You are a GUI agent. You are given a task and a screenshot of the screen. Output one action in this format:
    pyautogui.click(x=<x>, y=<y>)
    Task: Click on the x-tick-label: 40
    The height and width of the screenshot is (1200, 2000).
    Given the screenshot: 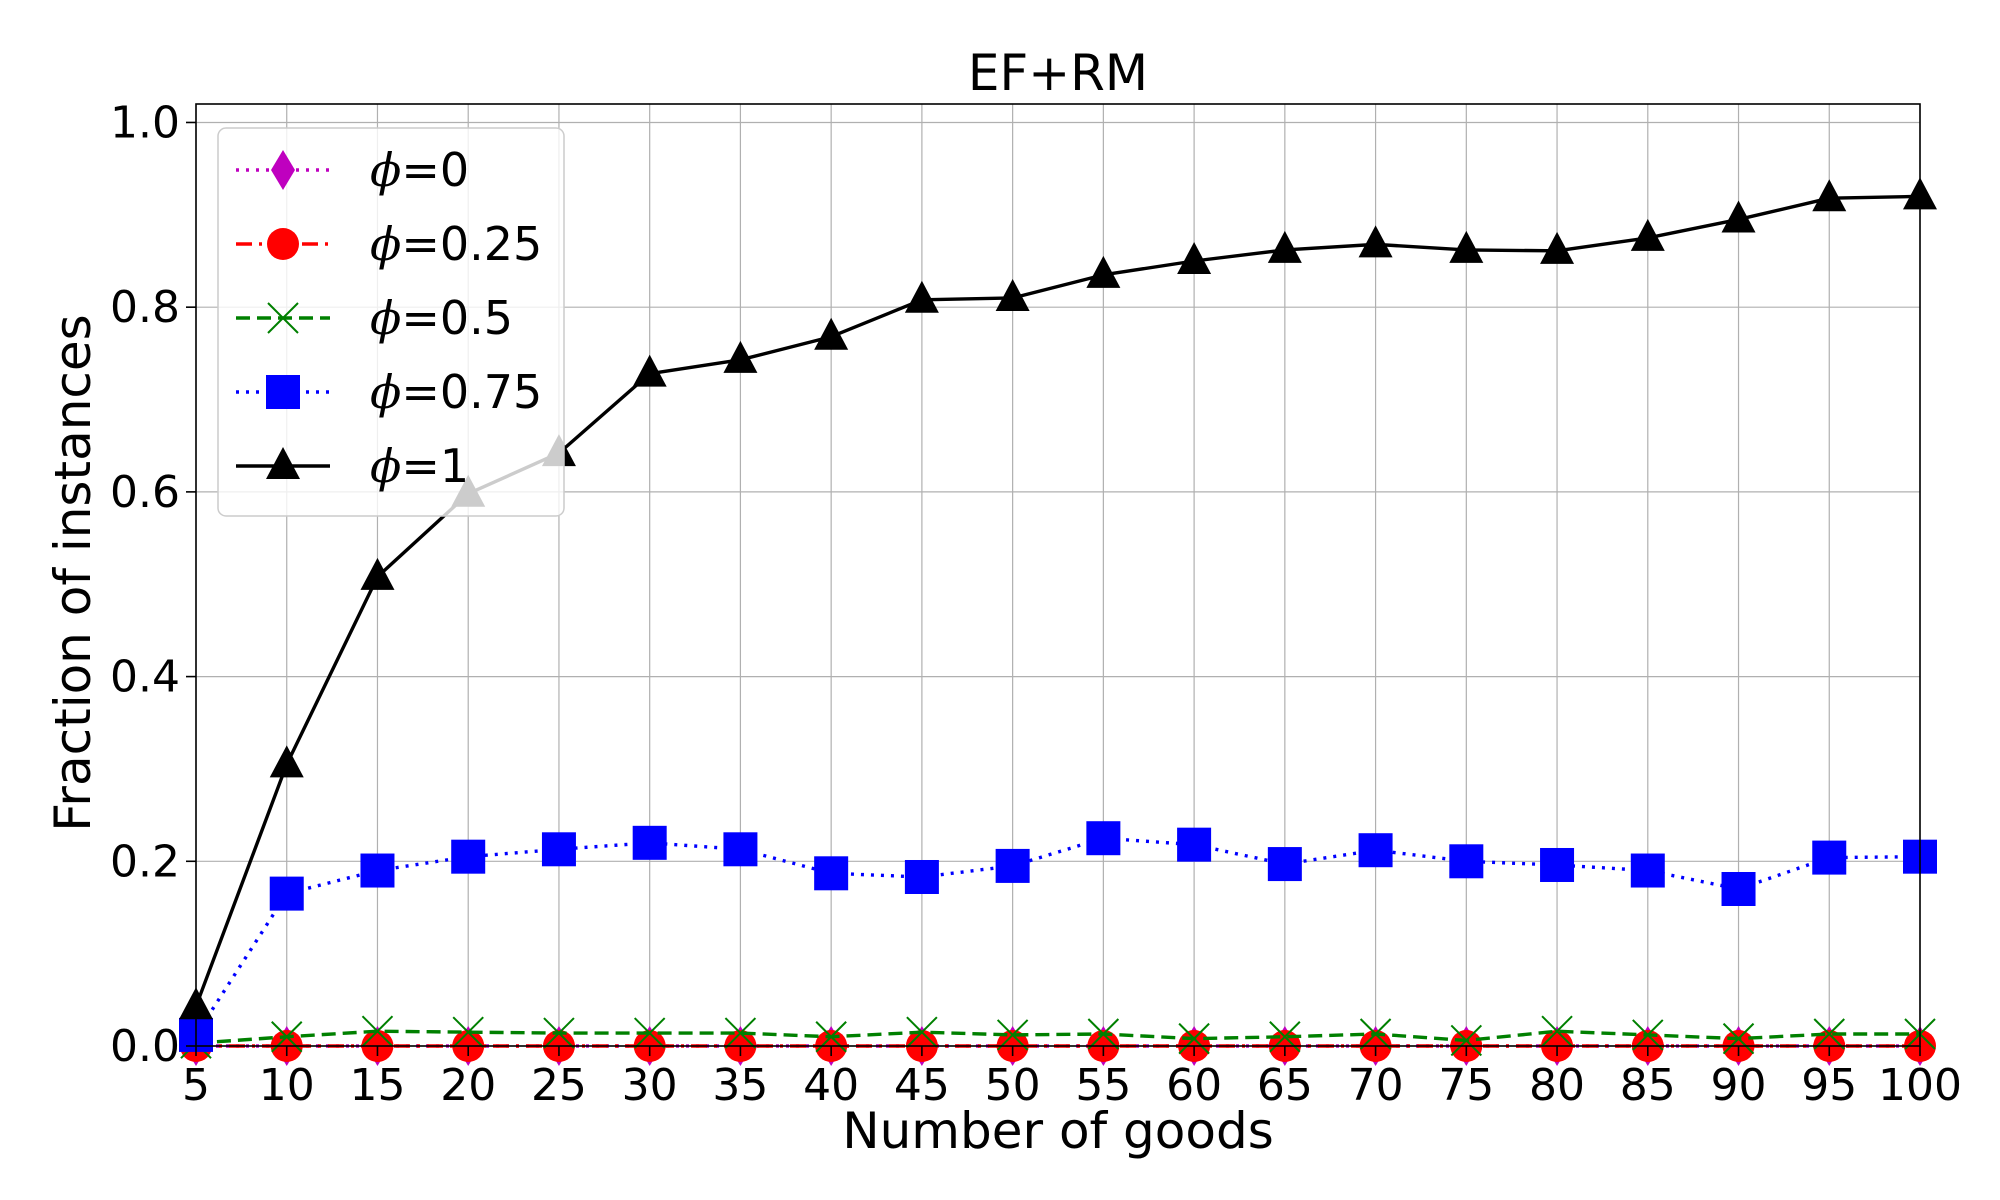 What is the action you would take?
    pyautogui.click(x=831, y=1085)
    